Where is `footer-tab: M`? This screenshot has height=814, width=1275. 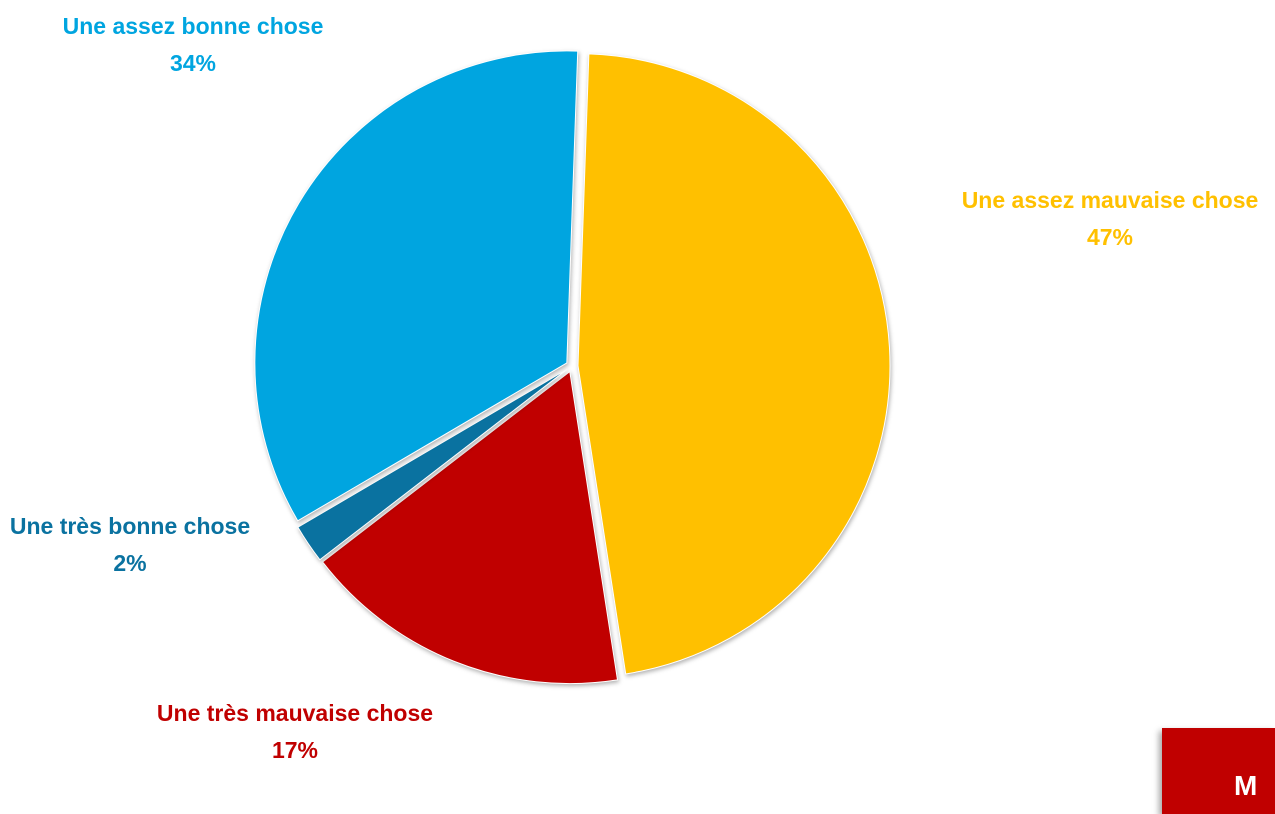 footer-tab: M is located at coordinates (1218, 771).